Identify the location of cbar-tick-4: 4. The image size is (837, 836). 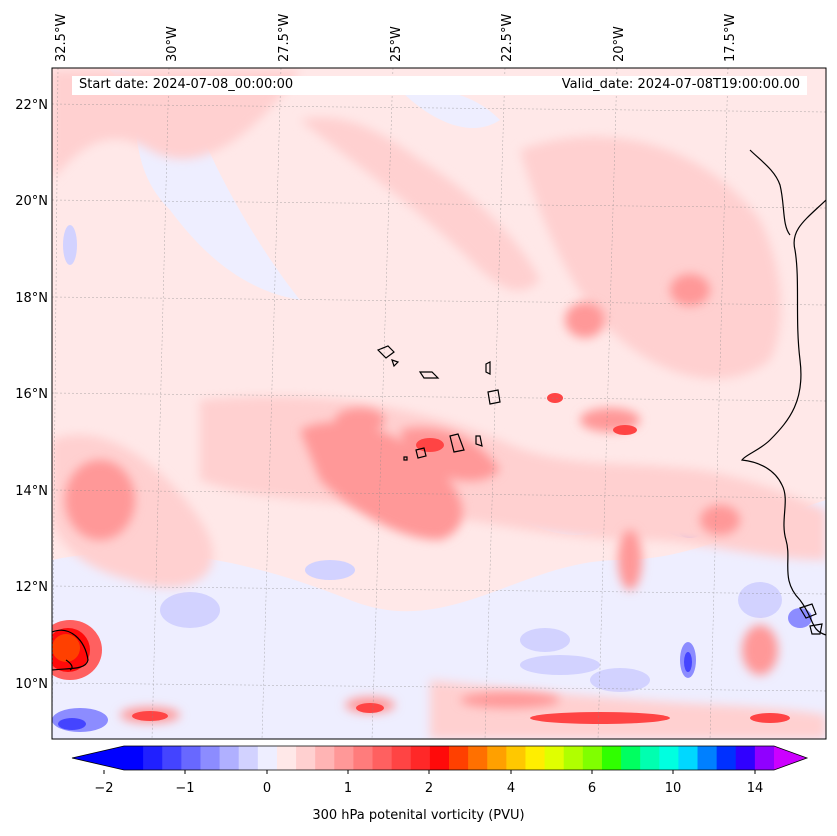
(511, 788).